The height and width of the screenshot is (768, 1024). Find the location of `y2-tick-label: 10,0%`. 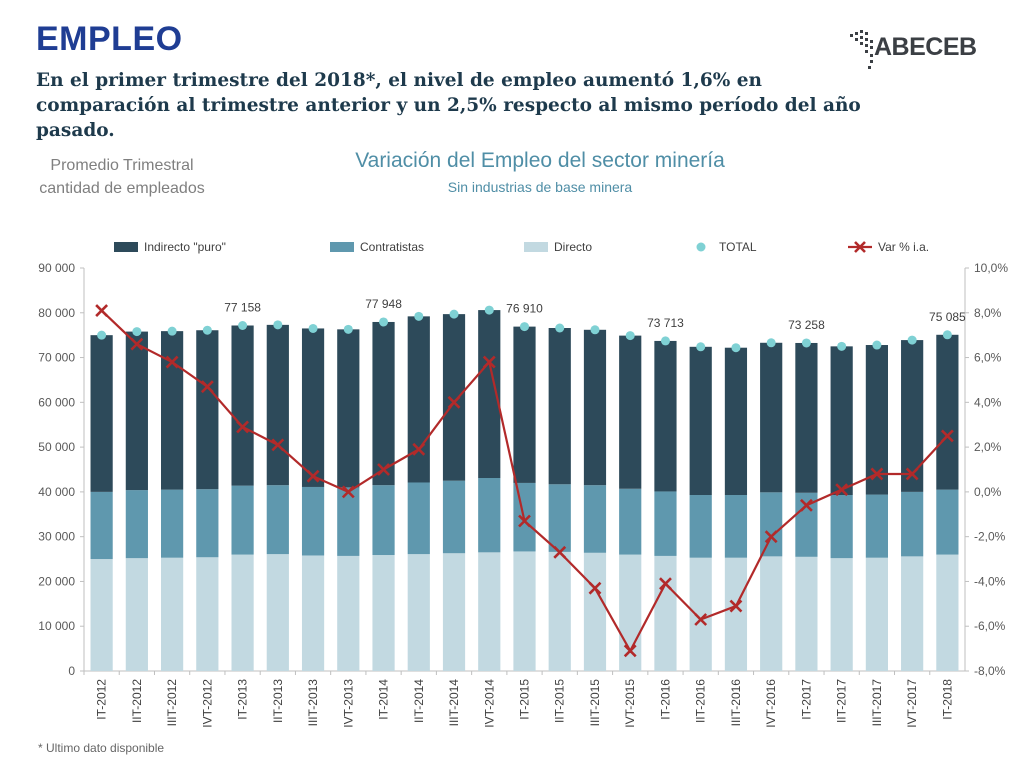

y2-tick-label: 10,0% is located at coordinates (991, 268).